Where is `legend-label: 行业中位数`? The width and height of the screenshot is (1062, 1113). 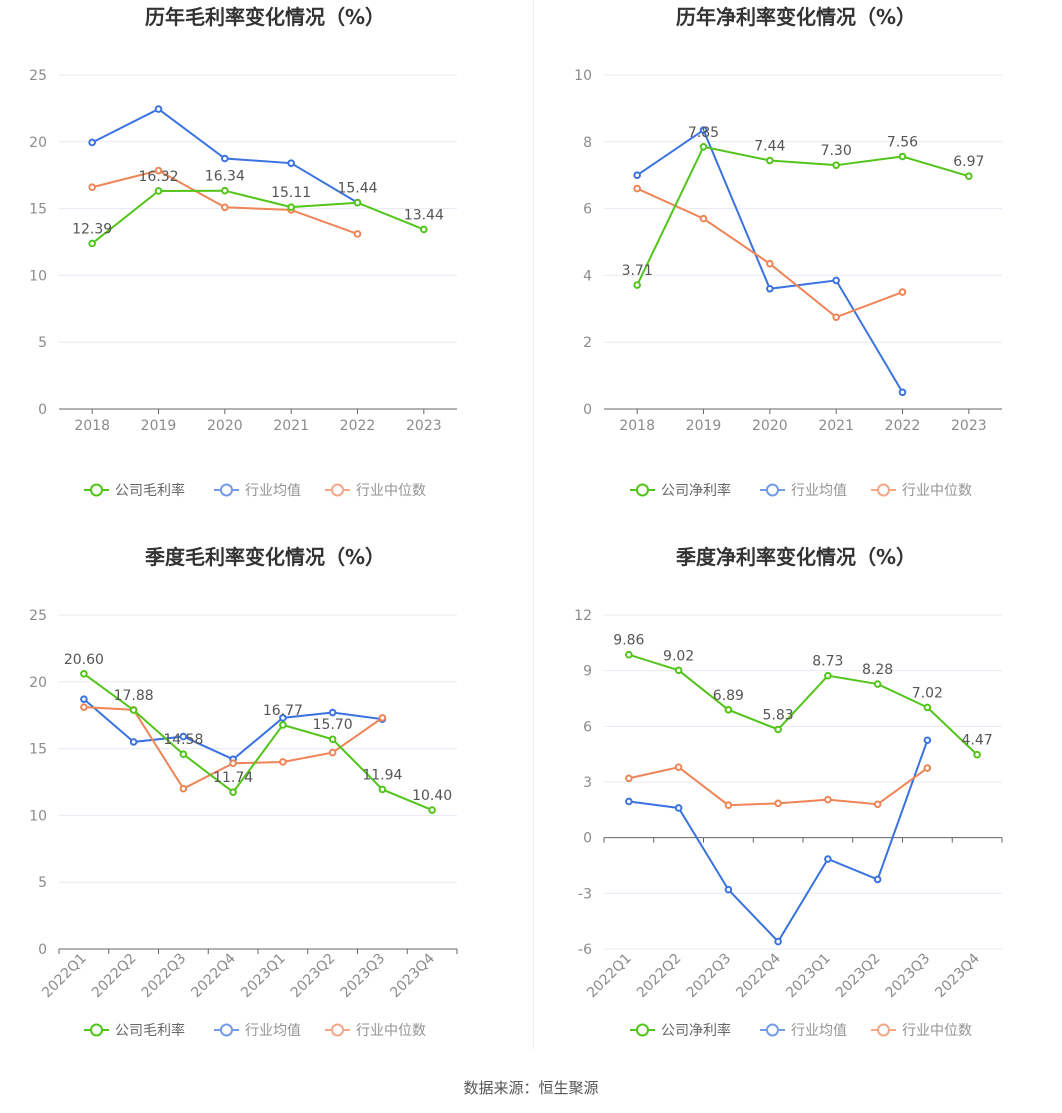
legend-label: 行业中位数 is located at coordinates (391, 1031).